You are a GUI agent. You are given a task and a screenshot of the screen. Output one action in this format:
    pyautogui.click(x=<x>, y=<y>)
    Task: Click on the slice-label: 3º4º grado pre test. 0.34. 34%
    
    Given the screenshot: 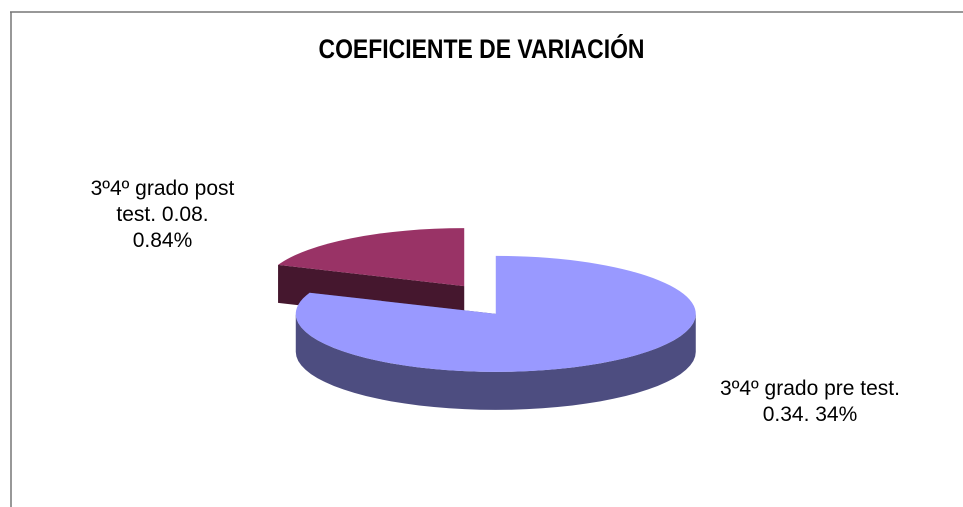 What is the action you would take?
    pyautogui.click(x=810, y=401)
    